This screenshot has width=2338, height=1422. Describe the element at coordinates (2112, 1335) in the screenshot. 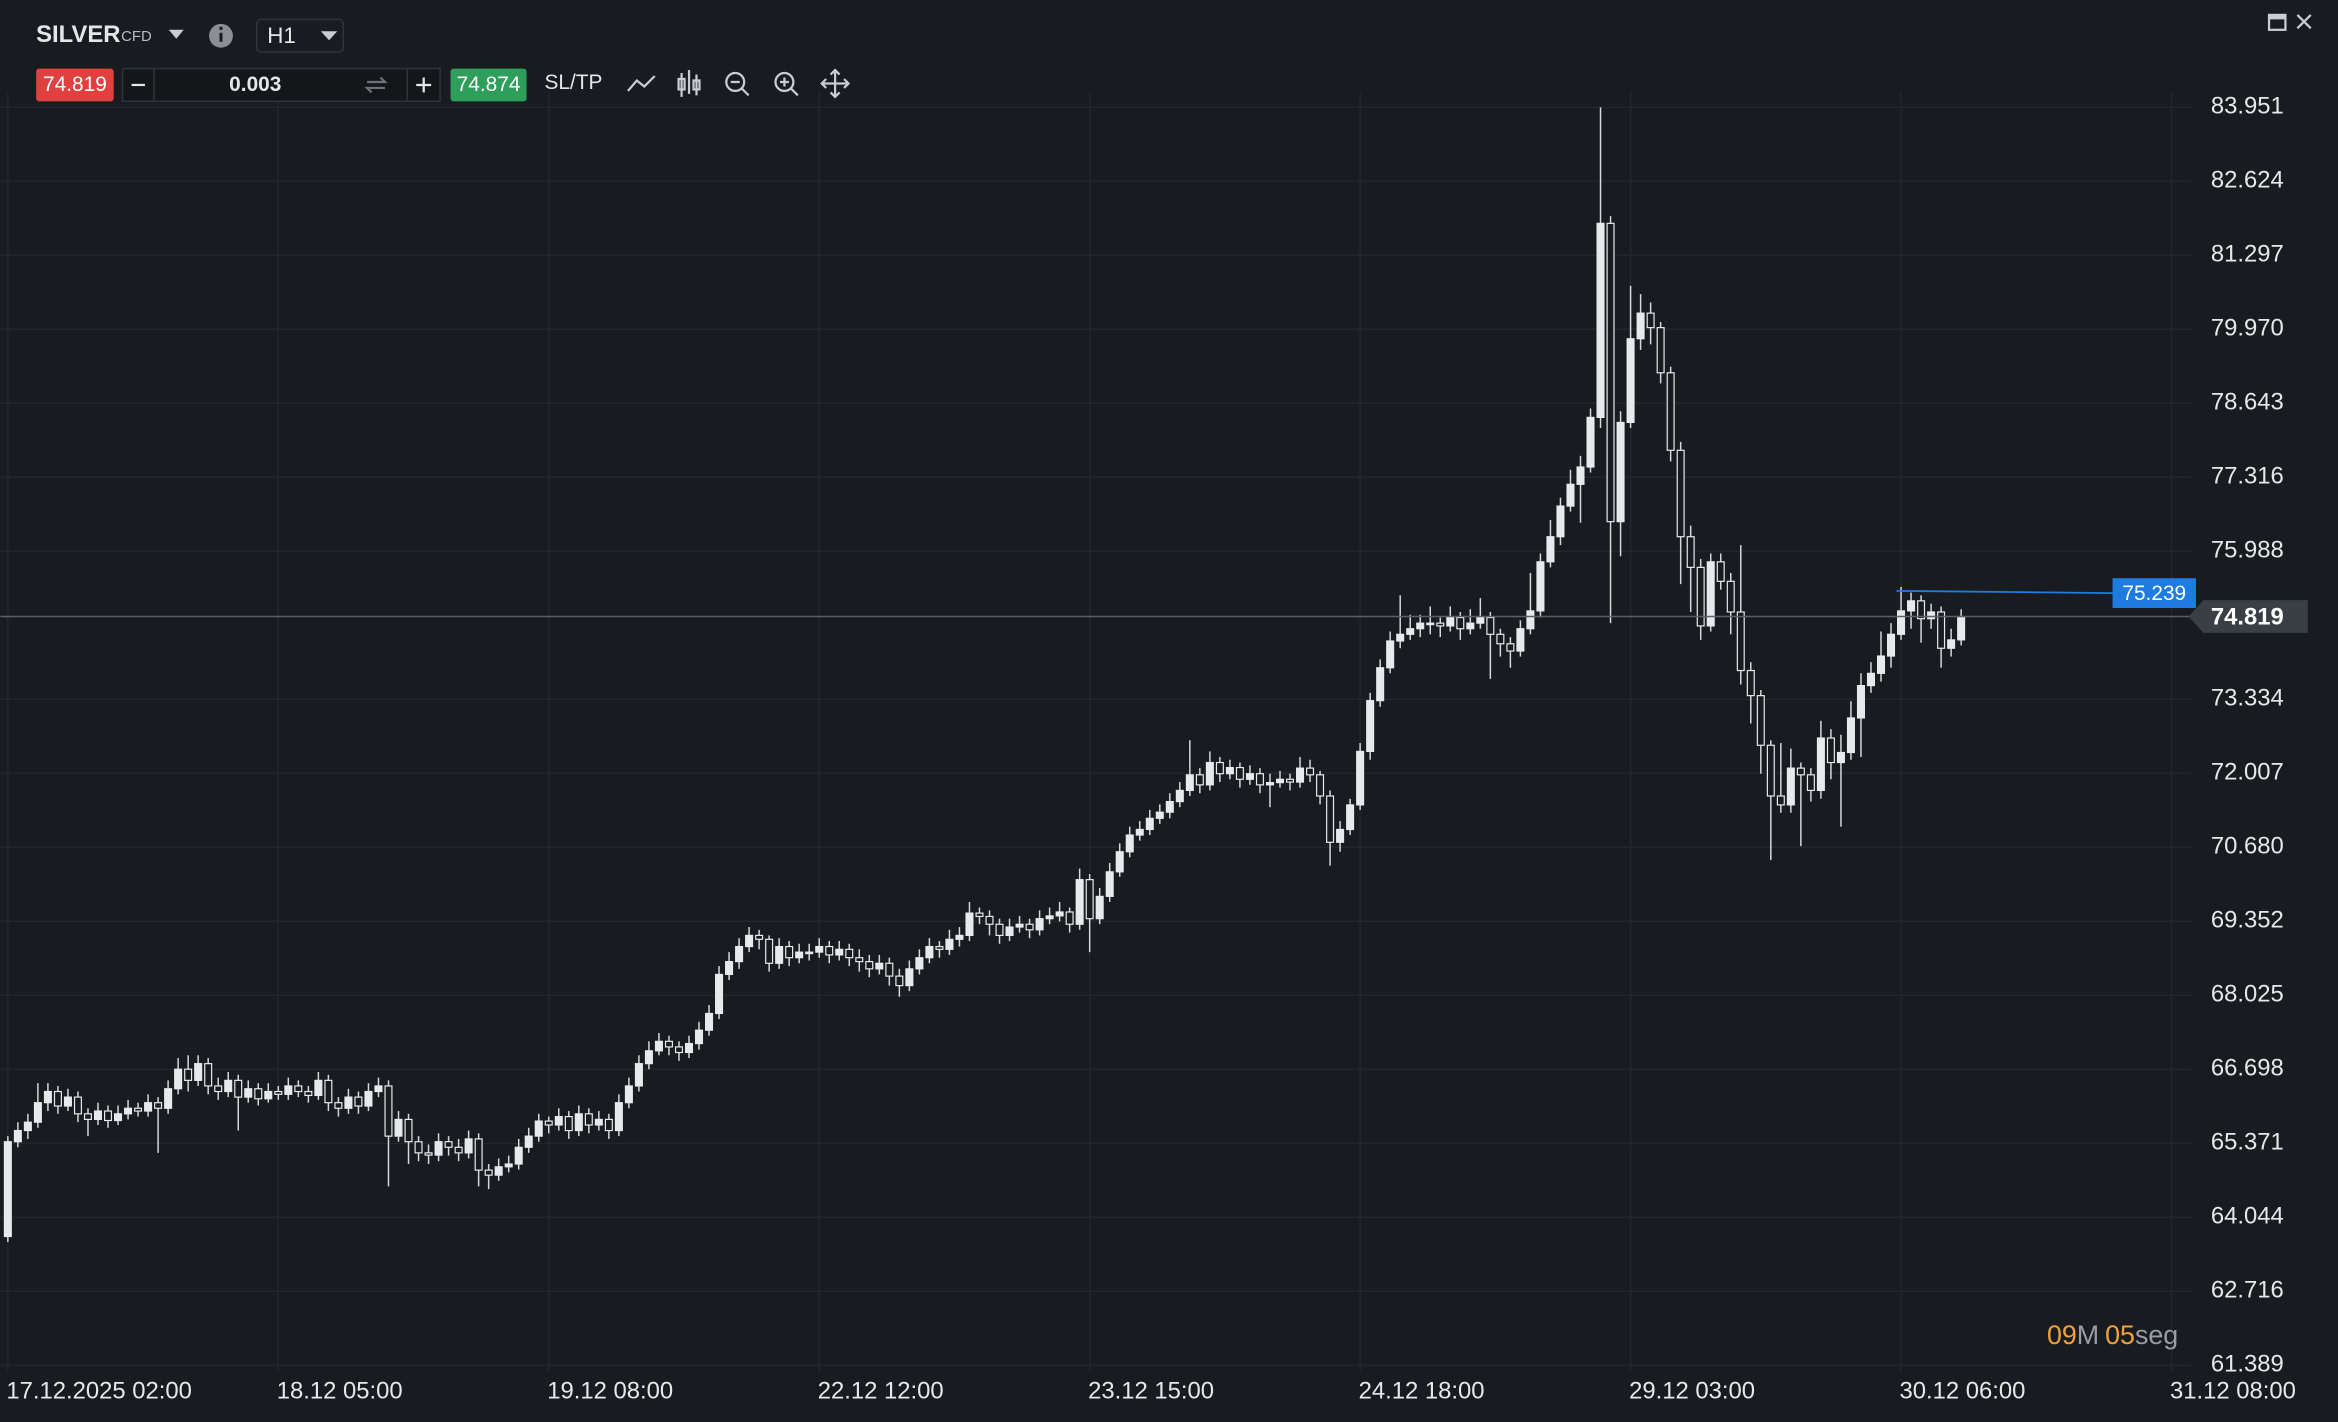

I see `countdown: 09M 05seg` at that location.